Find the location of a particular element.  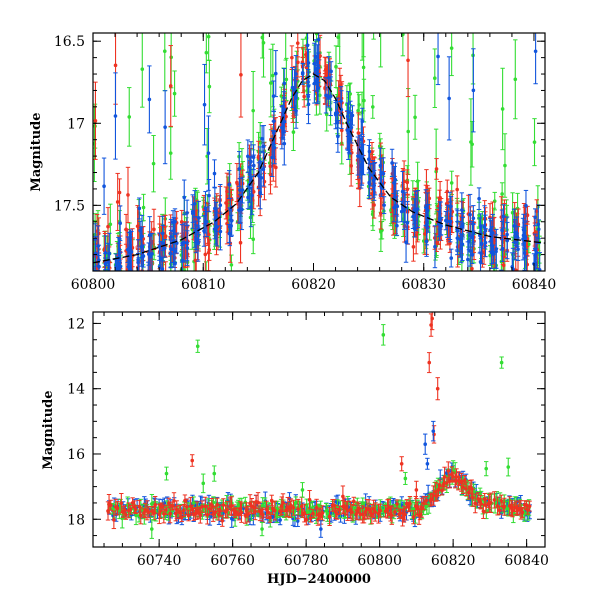

top-y-tick-label: 17 is located at coordinates (76, 124).